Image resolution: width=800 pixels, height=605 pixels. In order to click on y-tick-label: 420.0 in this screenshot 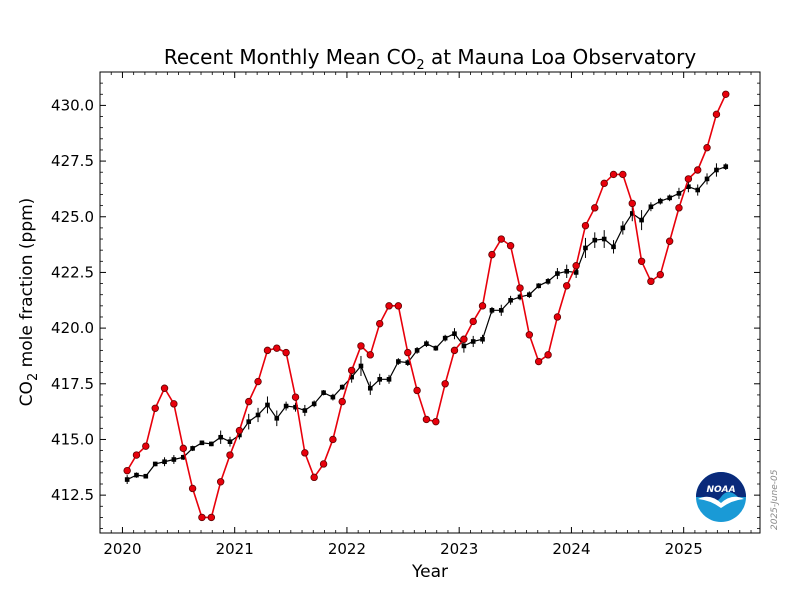, I will do `click(72, 328)`.